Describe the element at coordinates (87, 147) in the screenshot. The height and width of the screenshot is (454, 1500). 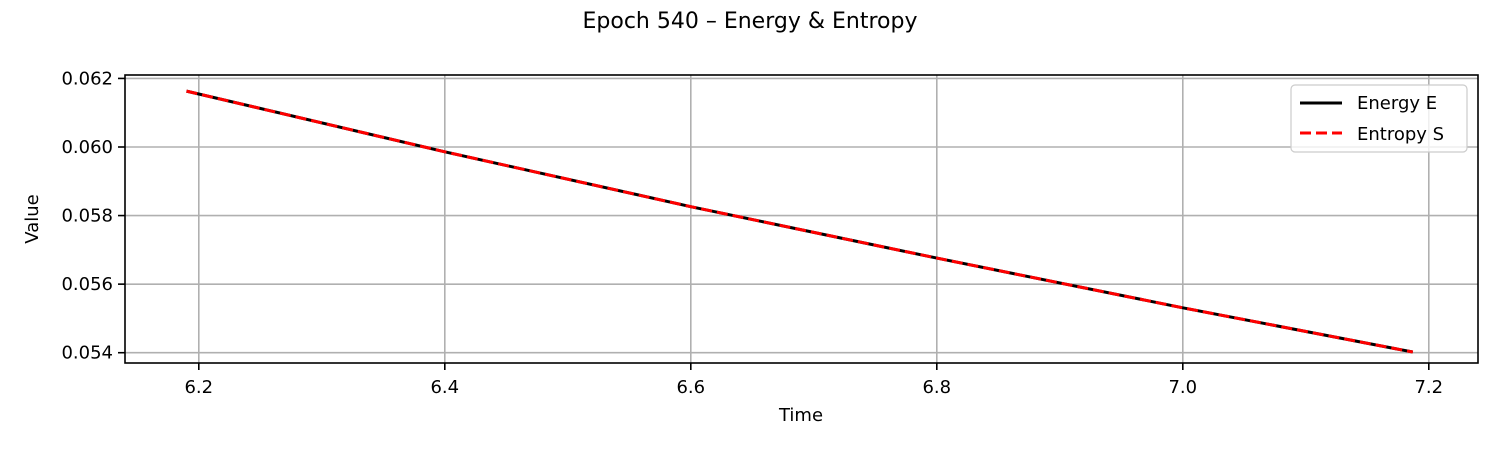
I see `y-tick-label: 0.060` at that location.